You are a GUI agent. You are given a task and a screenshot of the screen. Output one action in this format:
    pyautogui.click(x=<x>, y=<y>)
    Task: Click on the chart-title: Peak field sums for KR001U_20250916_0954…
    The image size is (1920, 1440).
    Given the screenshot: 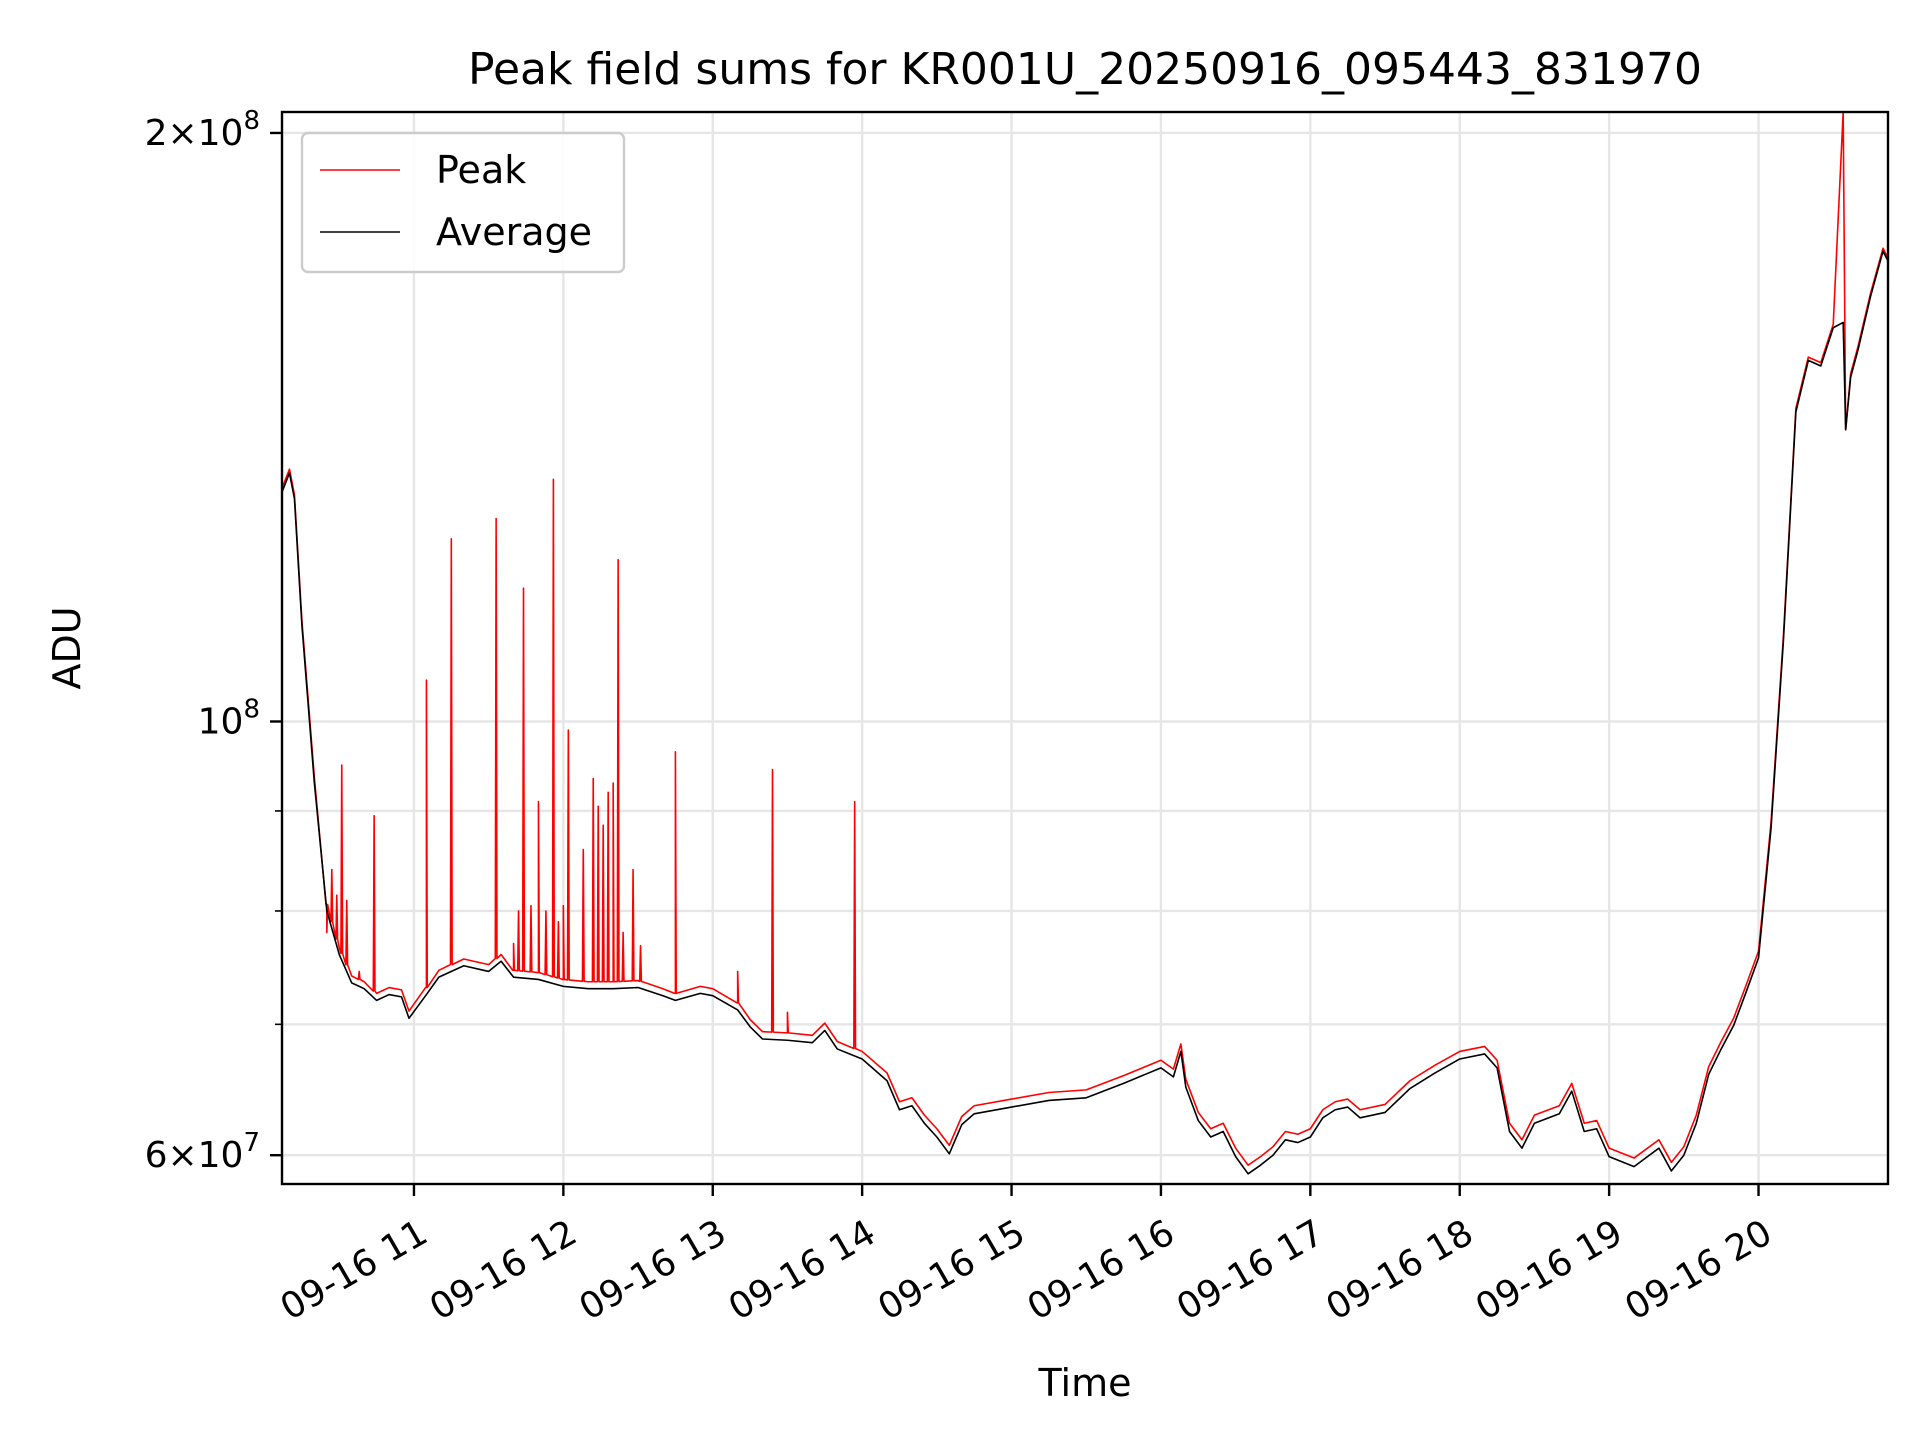 What is the action you would take?
    pyautogui.click(x=1085, y=69)
    